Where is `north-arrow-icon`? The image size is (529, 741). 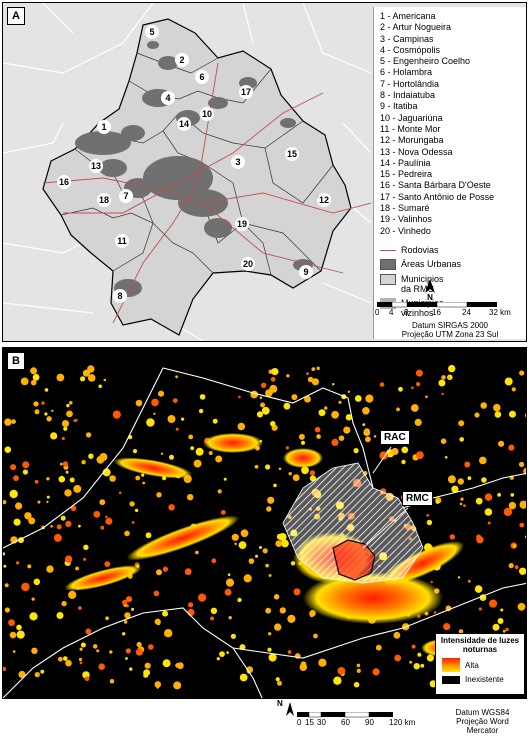
north-arrow-icon is located at coordinates (430, 286).